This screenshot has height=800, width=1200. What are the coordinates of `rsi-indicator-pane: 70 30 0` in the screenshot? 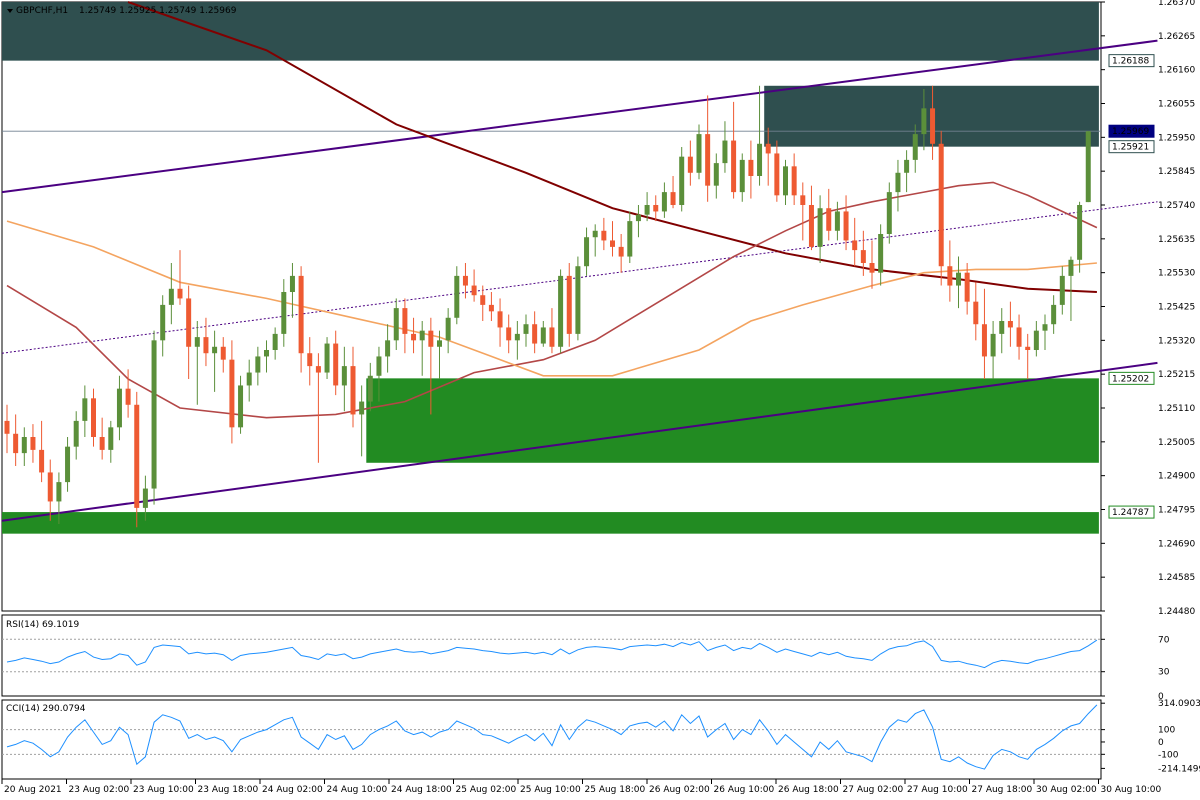 It's located at (585, 658).